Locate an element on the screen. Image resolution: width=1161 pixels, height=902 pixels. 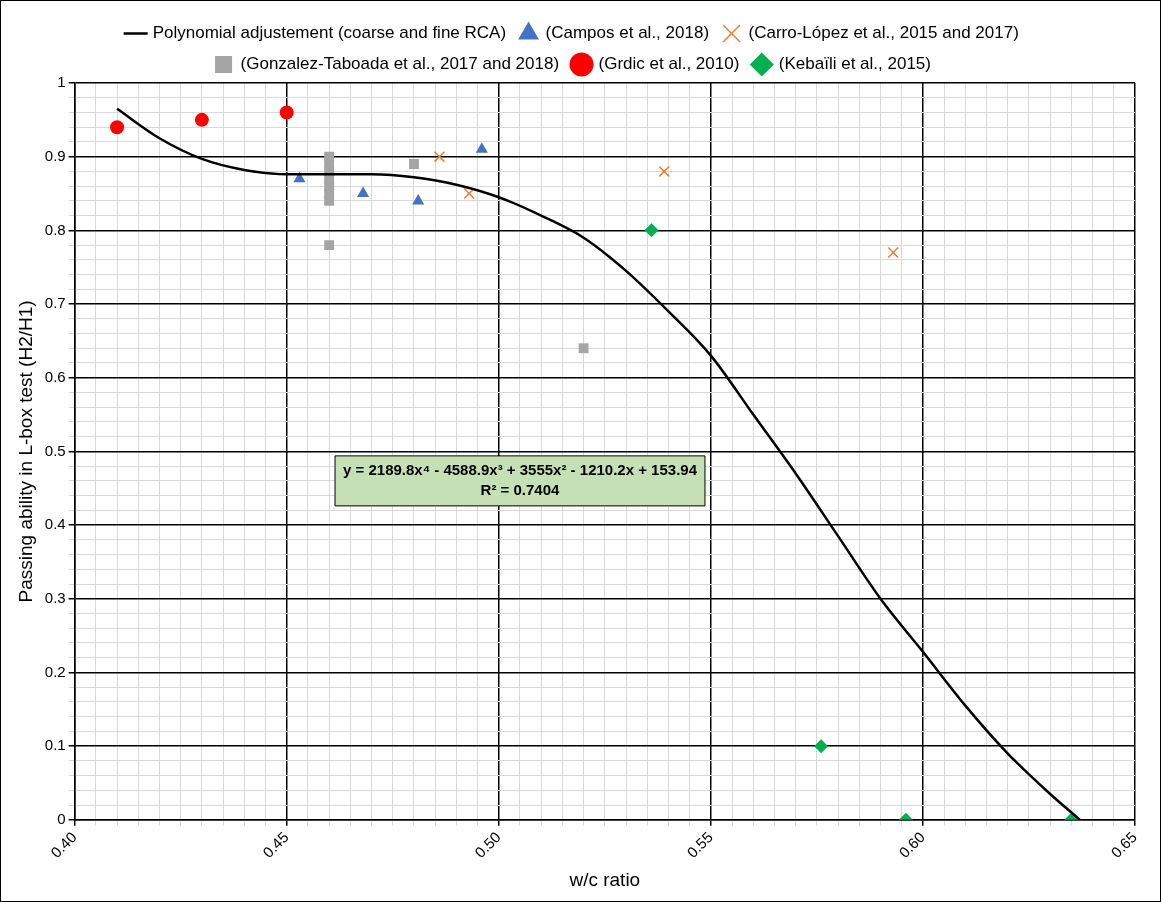
legend-label: (Gonzalez-Taboada et al., 2017 and 2018) is located at coordinates (400, 64).